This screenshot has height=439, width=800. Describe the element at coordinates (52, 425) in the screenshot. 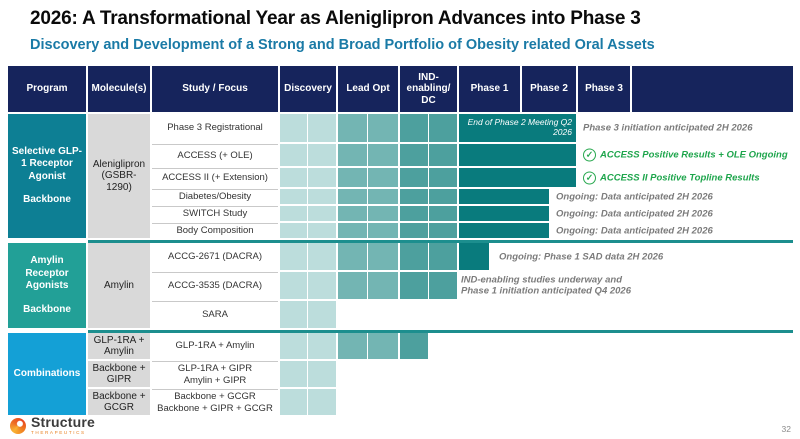

I see `company-logo: Structure THERAPEUTICS` at that location.